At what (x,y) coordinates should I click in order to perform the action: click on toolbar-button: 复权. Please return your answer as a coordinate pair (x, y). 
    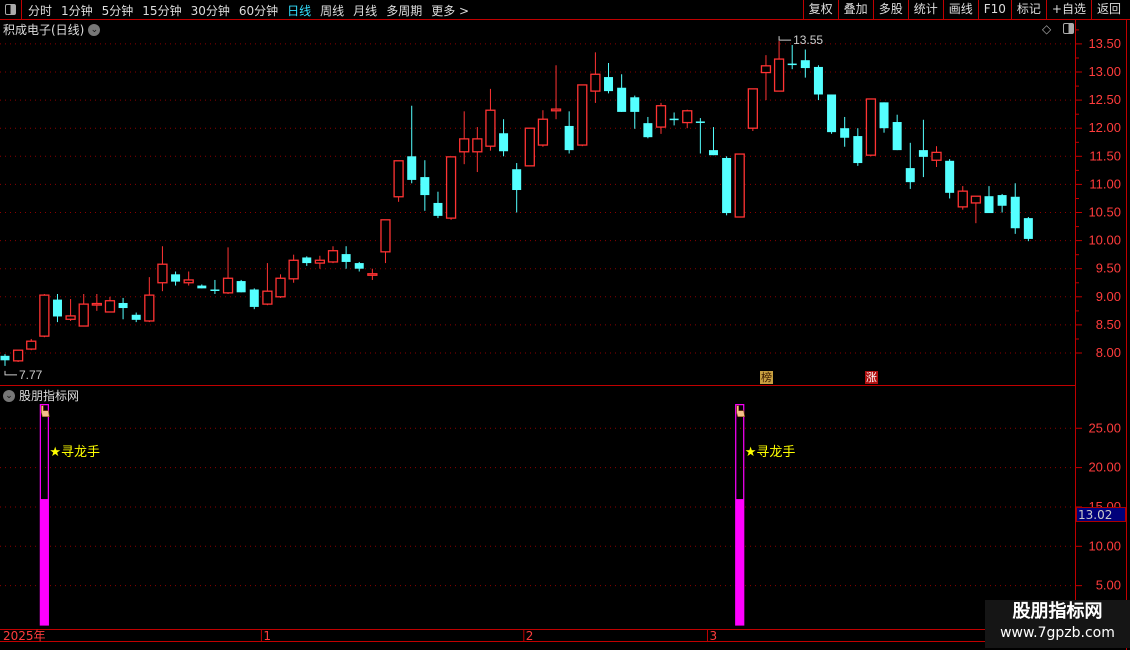
    Looking at the image, I should click on (820, 9).